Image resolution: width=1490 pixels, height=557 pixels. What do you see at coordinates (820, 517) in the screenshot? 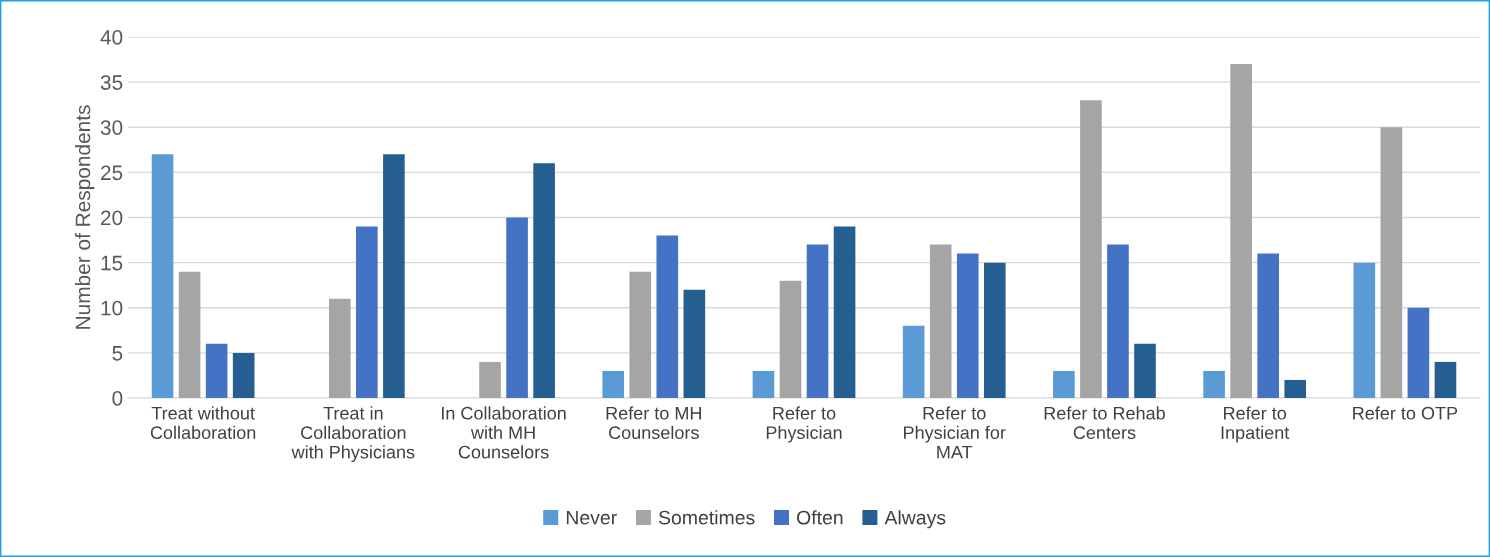
I see `legend-label: Often` at bounding box center [820, 517].